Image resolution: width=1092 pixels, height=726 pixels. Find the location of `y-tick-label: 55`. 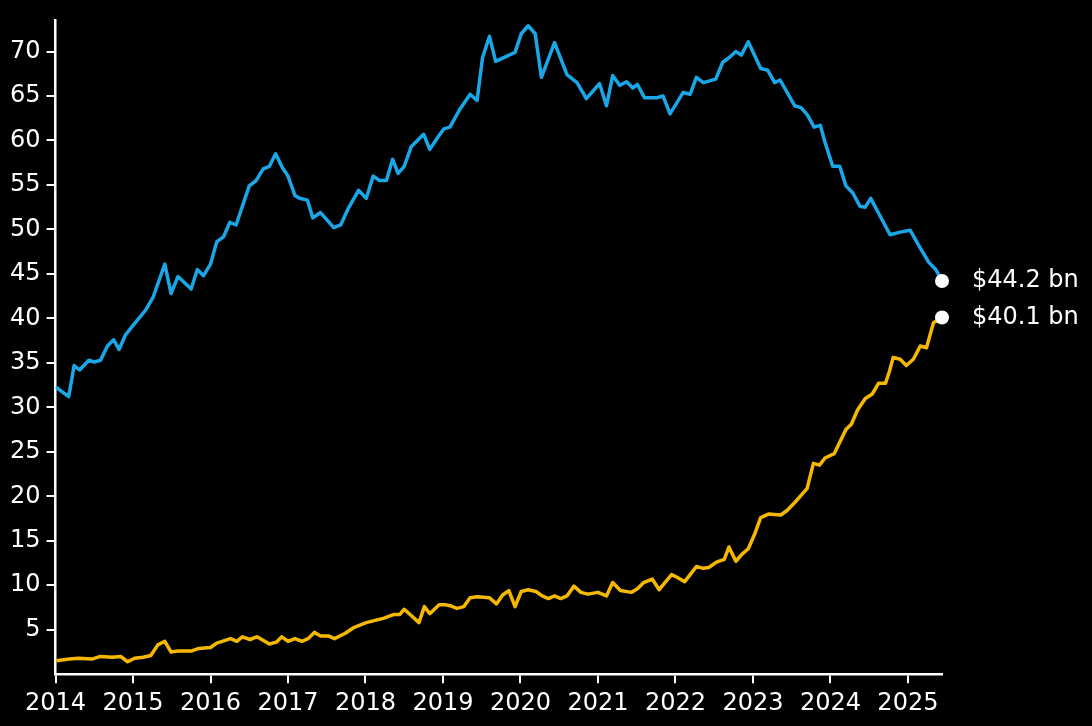

y-tick-label: 55 is located at coordinates (25, 183).